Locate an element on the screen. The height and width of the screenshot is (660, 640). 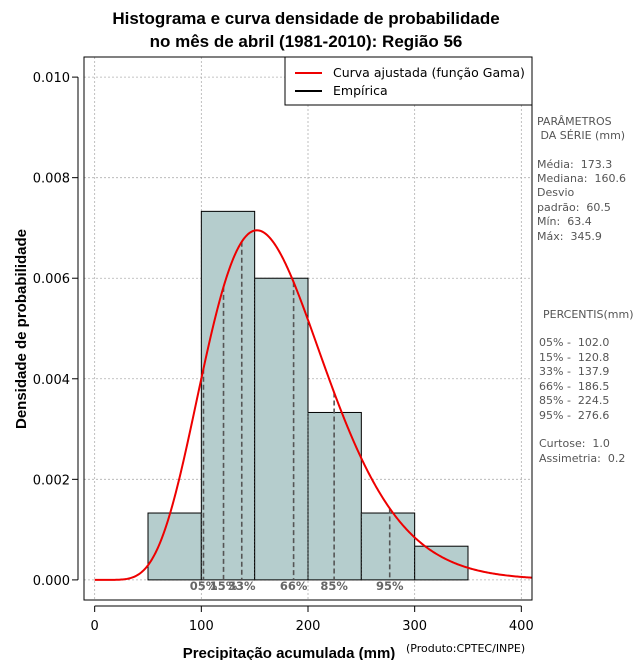
percentile-label-95%: 95% is located at coordinates (390, 586).